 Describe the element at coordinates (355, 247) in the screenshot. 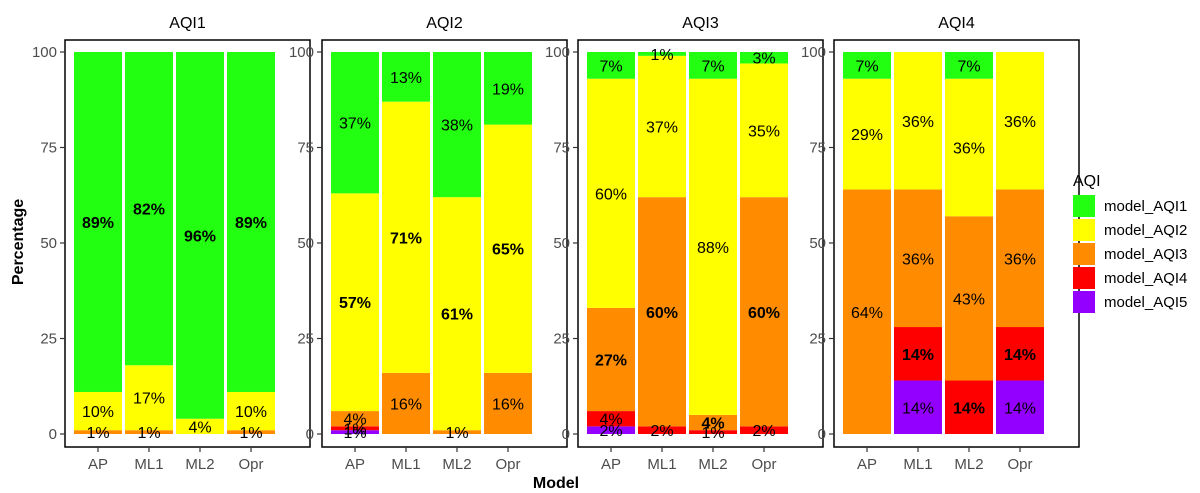

I see `bar-ap: 1%1%4% 57% 37%` at that location.